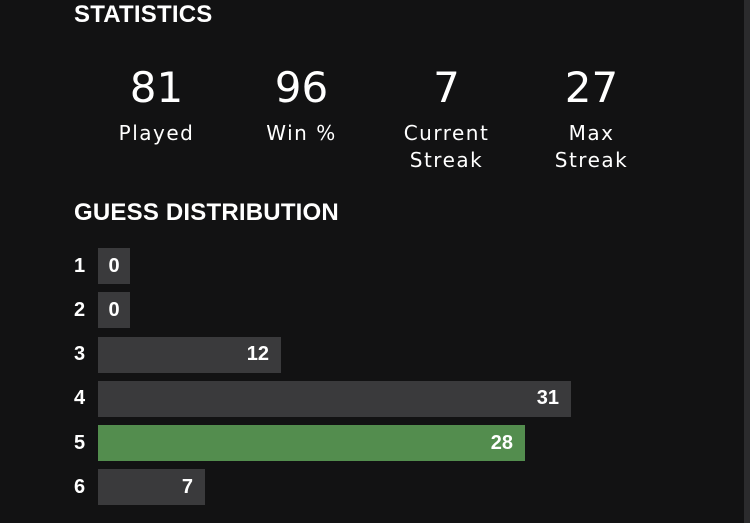  Describe the element at coordinates (80, 309) in the screenshot. I see `guess-number: 2` at that location.